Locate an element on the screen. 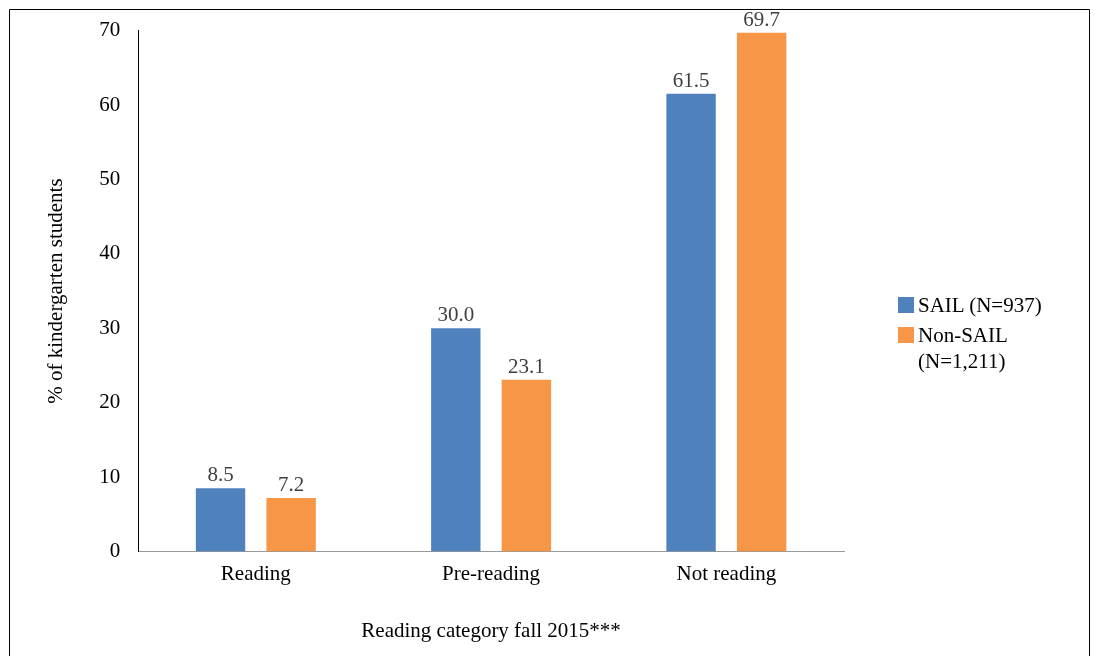 The height and width of the screenshot is (656, 1094). x-tick-label: Not reading is located at coordinates (726, 572).